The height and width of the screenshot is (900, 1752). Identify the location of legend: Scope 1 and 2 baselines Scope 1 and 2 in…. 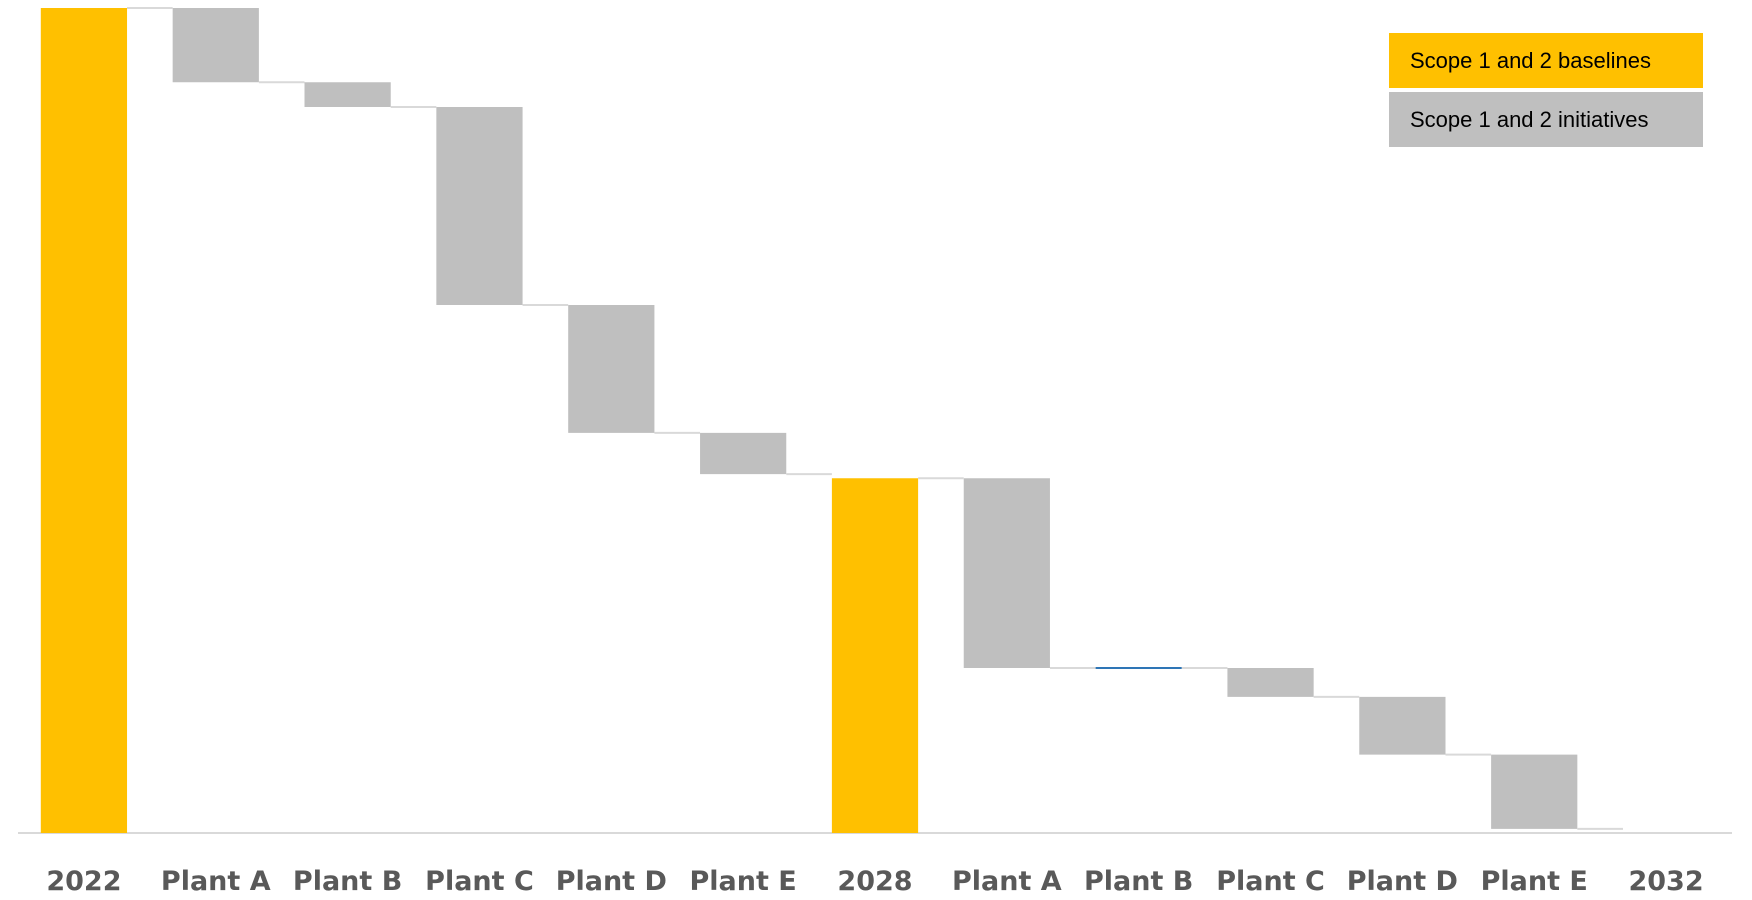
(1546, 92).